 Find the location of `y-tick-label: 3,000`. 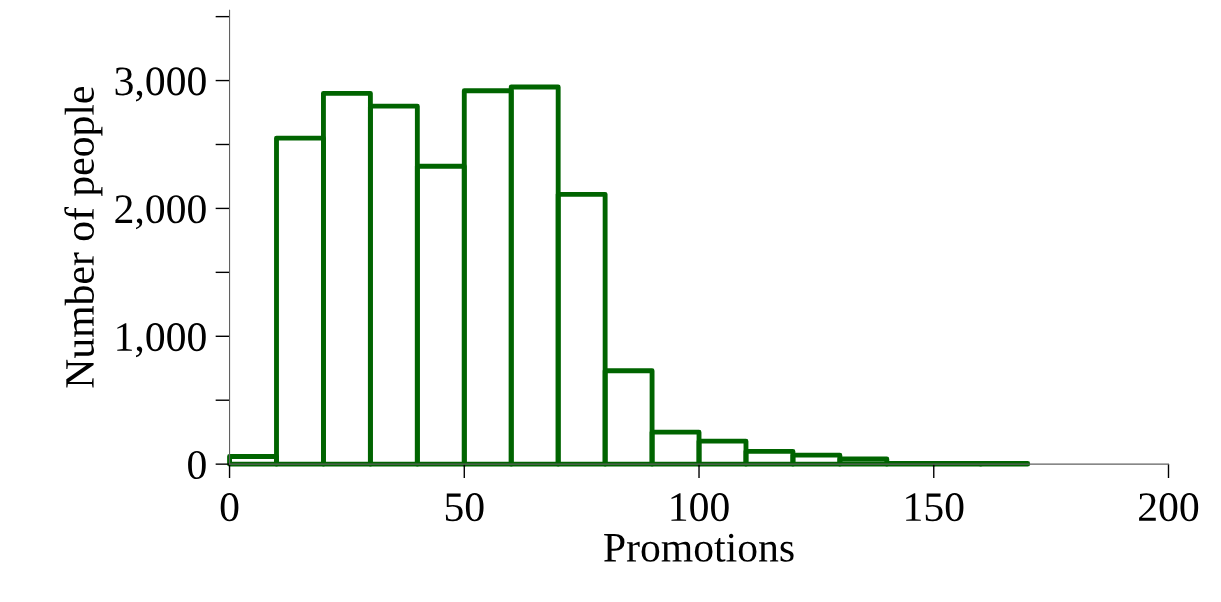

y-tick-label: 3,000 is located at coordinates (160, 84).